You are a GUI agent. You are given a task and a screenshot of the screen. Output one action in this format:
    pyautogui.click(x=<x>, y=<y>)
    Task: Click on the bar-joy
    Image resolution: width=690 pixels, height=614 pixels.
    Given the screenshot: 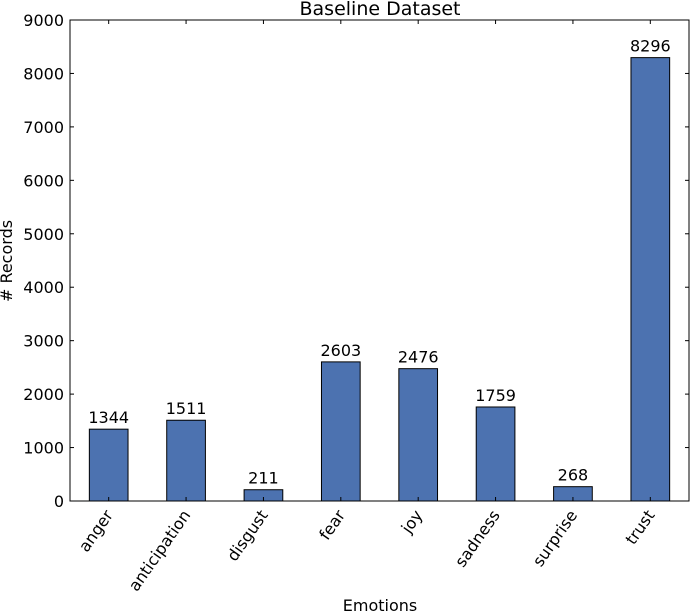 What is the action you would take?
    pyautogui.click(x=418, y=435)
    